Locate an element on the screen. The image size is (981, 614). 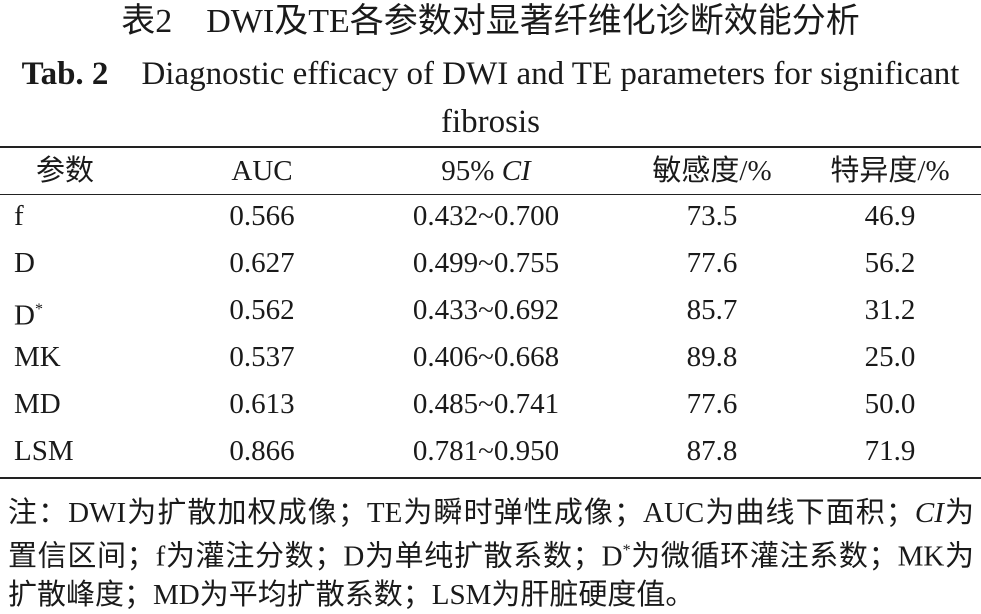
cell: 0.627 is located at coordinates (262, 263).